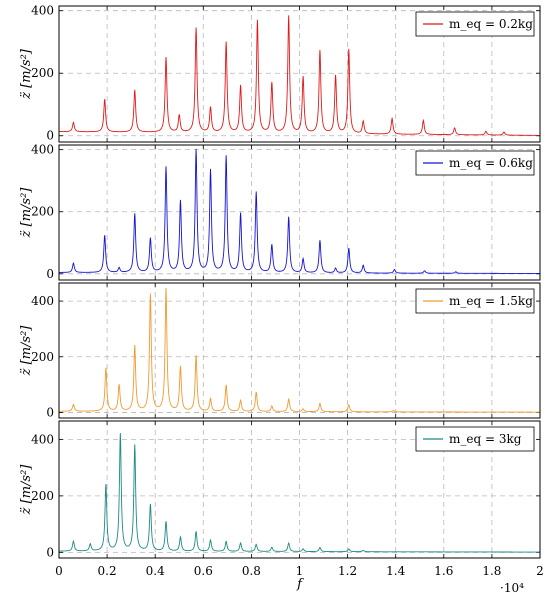 The image size is (550, 598). I want to click on x-axis-exponent: ·10⁴, so click(512, 588).